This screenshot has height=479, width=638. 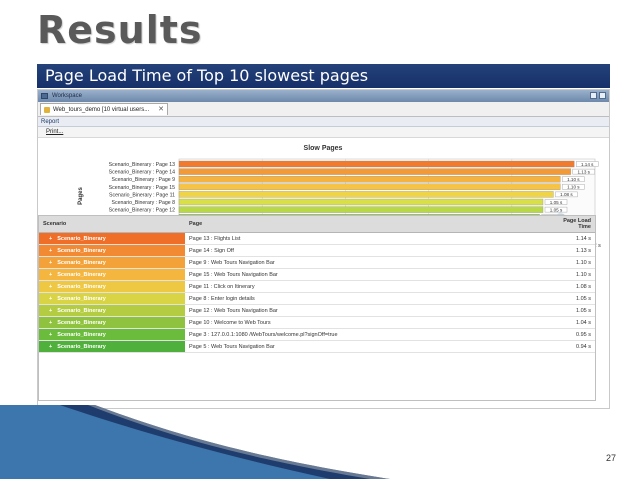 What do you see at coordinates (44, 96) in the screenshot?
I see `workspace-icon` at bounding box center [44, 96].